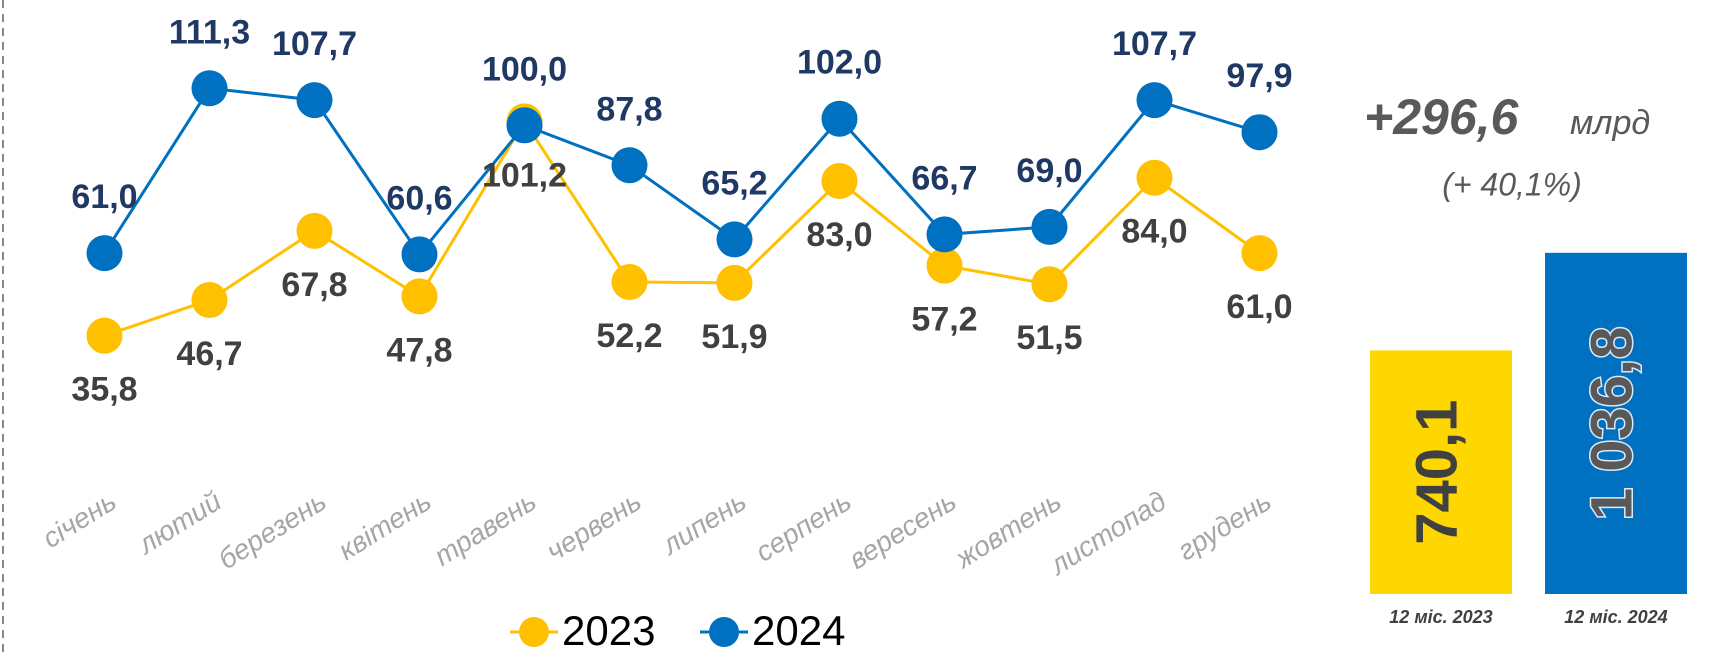  Describe the element at coordinates (608, 630) in the screenshot. I see `legend-label: 2023` at that location.